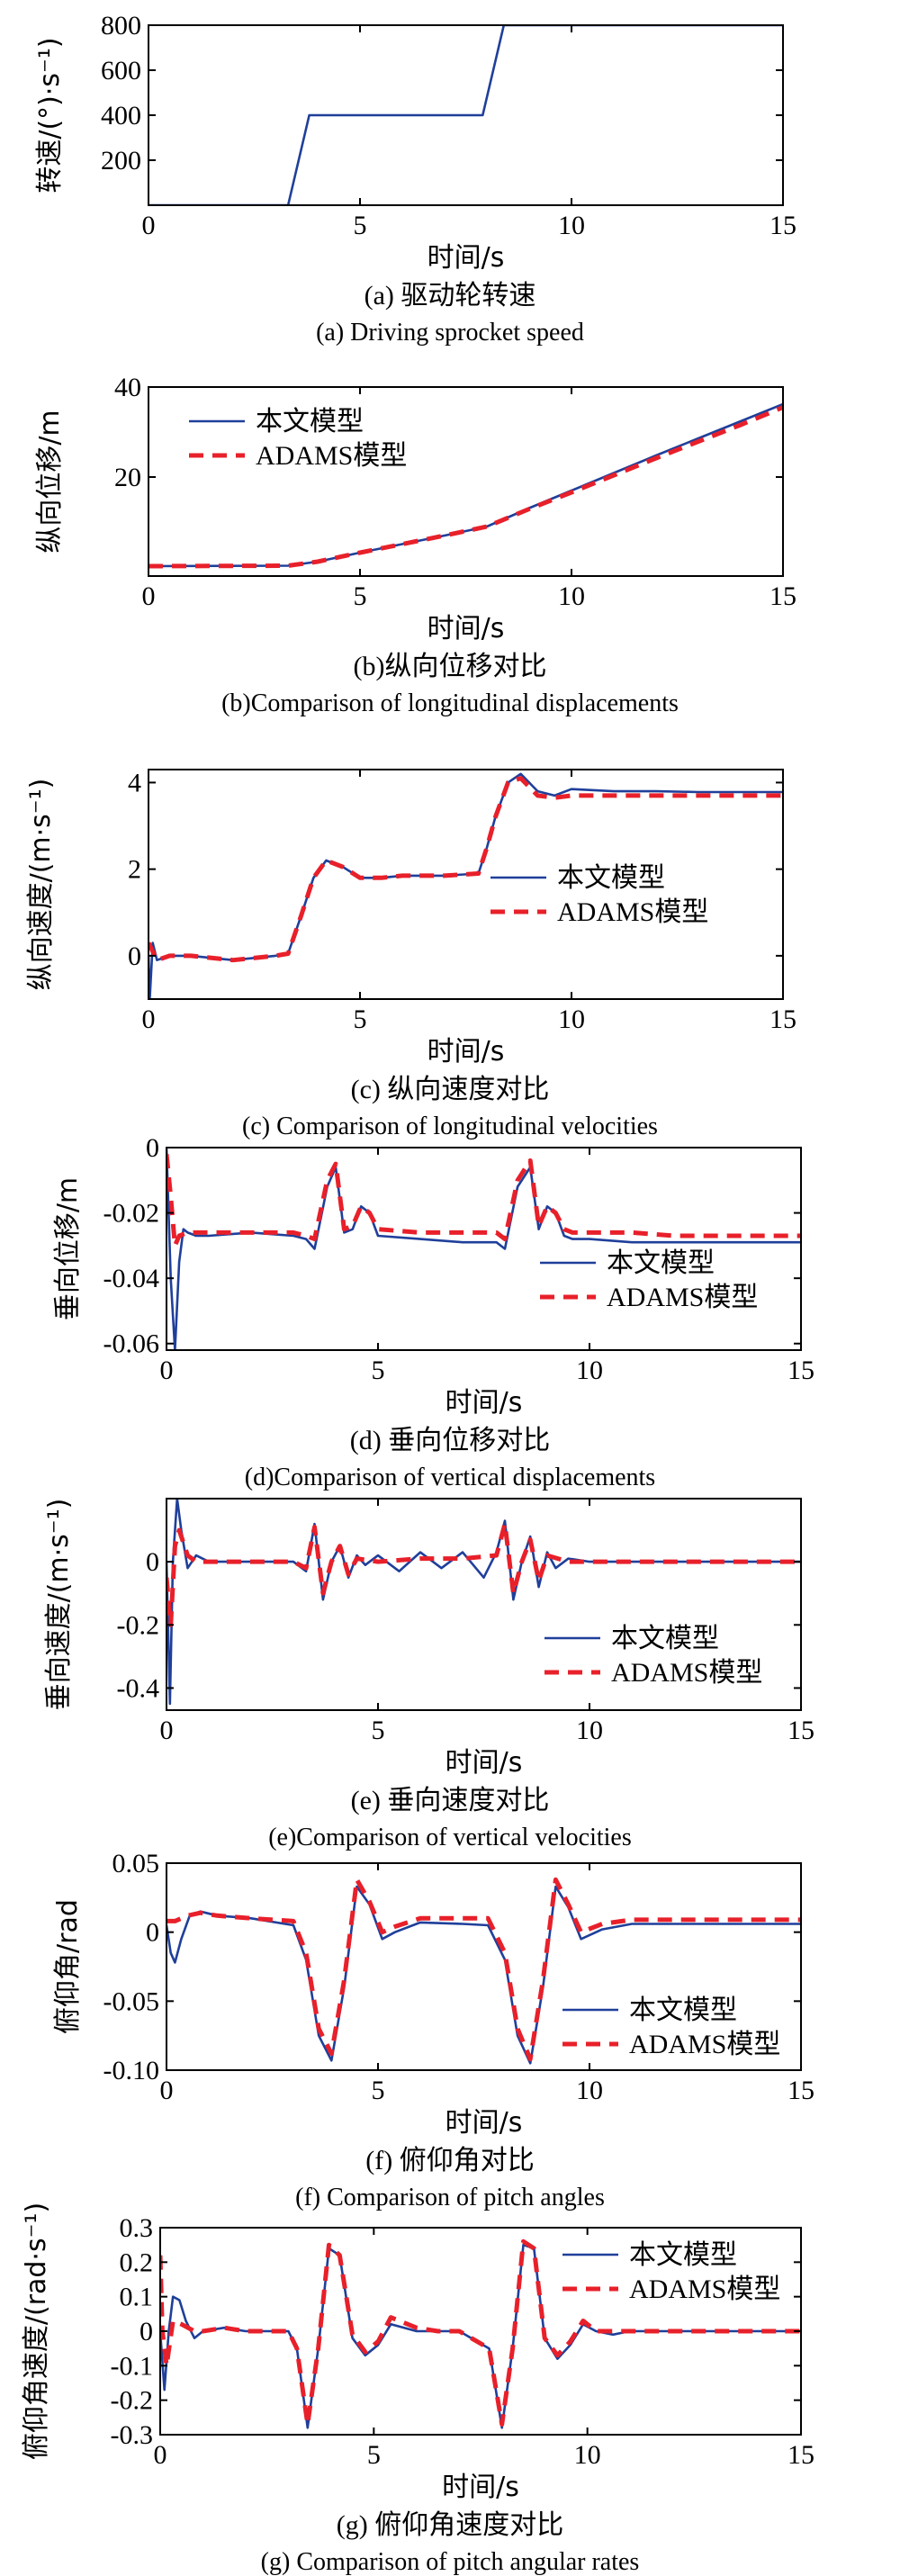 This screenshot has height=2576, width=900. I want to click on caption-chinese: (e) 垂向速度对比, so click(451, 1800).